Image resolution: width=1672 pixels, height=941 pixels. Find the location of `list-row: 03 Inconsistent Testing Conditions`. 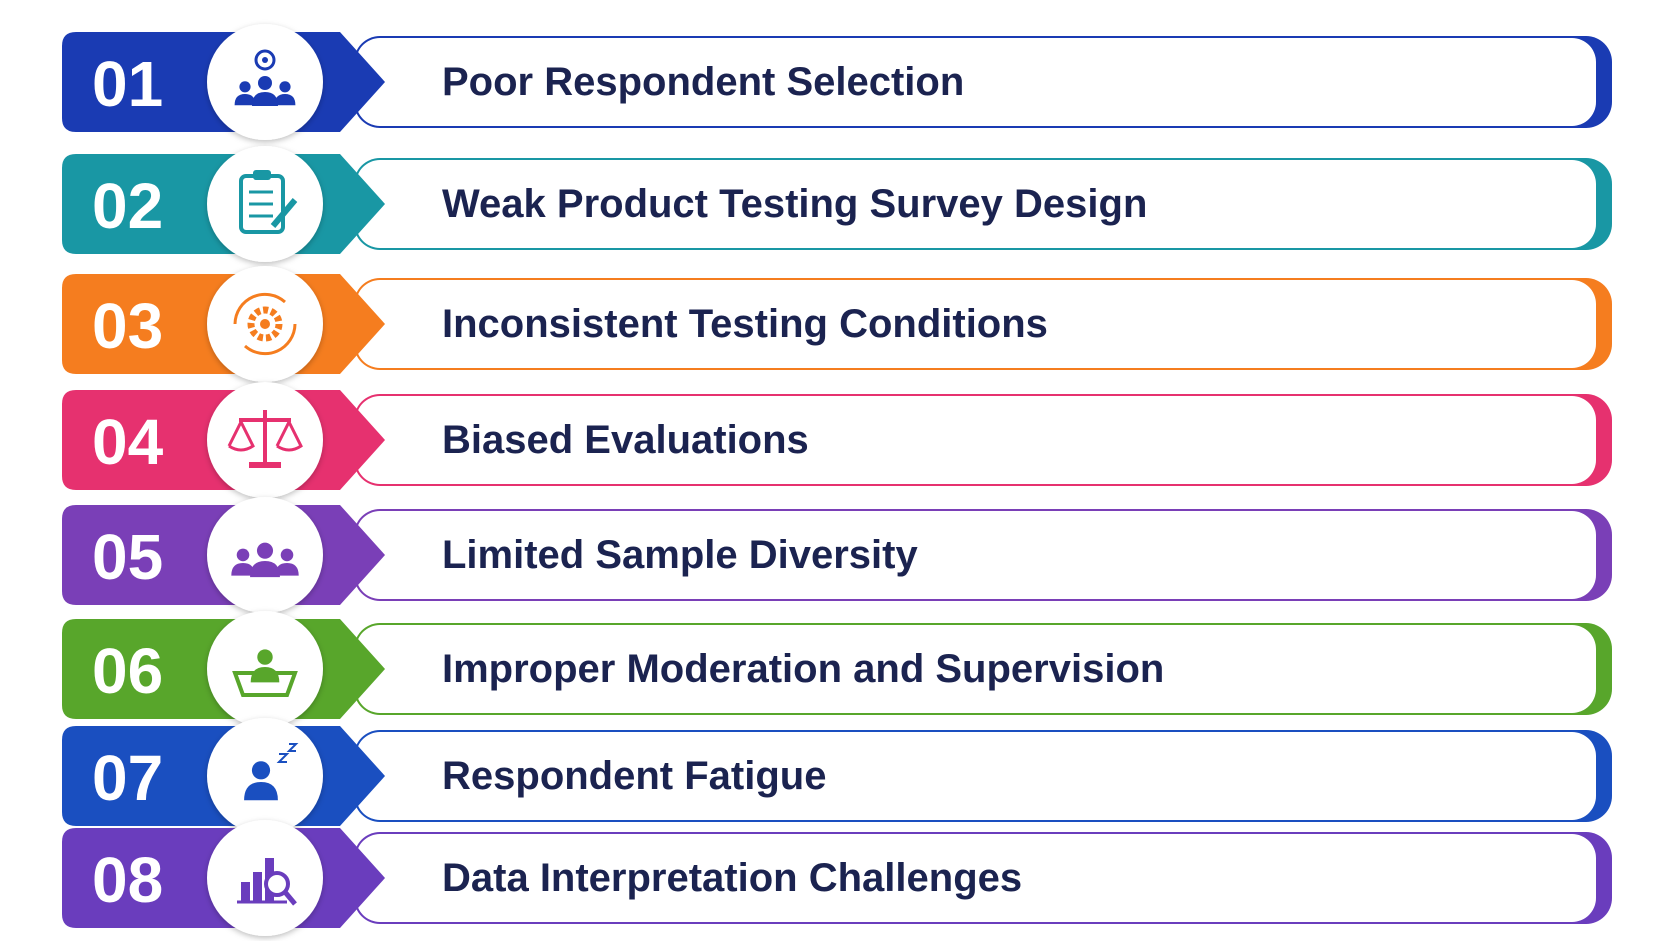

list-row: 03 Inconsistent Testing Conditions is located at coordinates (837, 324).